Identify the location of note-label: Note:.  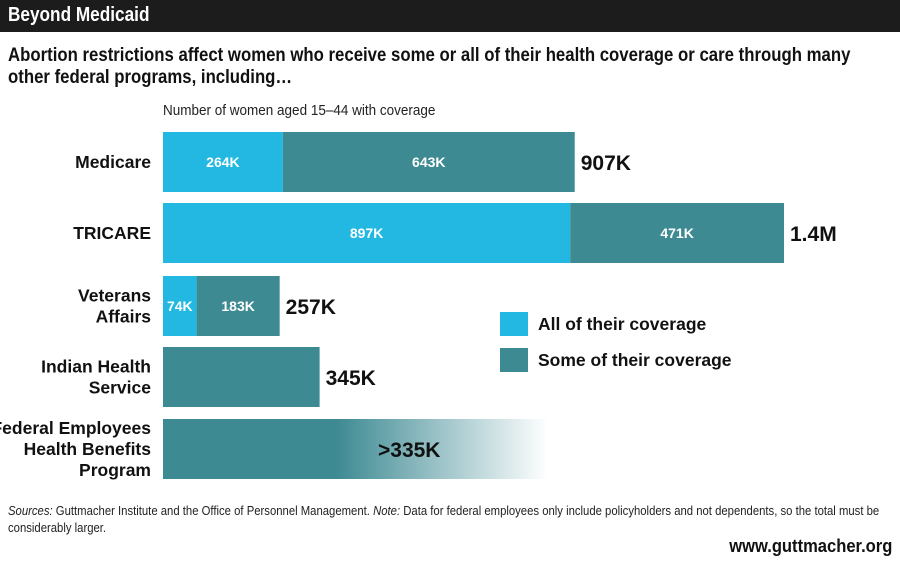
(387, 510).